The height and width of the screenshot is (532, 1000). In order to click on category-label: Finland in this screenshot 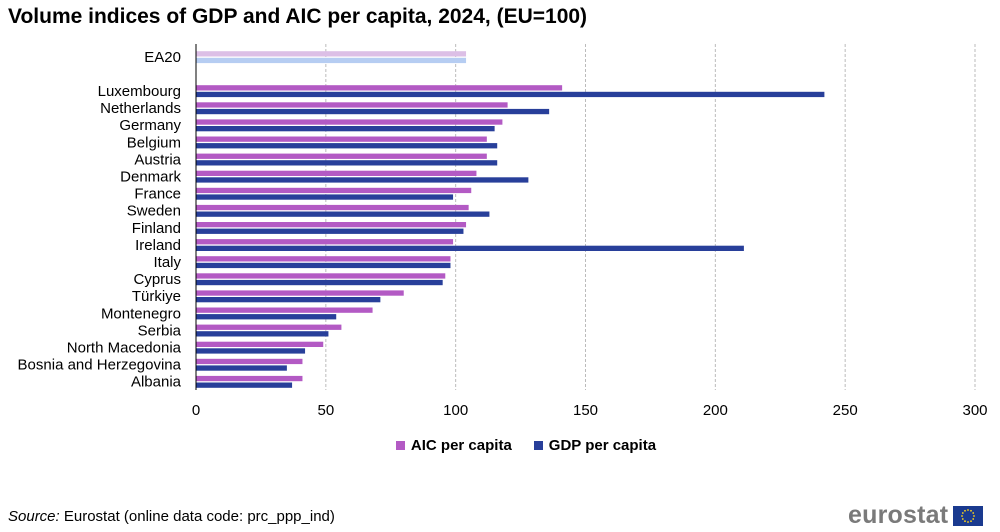, I will do `click(156, 228)`.